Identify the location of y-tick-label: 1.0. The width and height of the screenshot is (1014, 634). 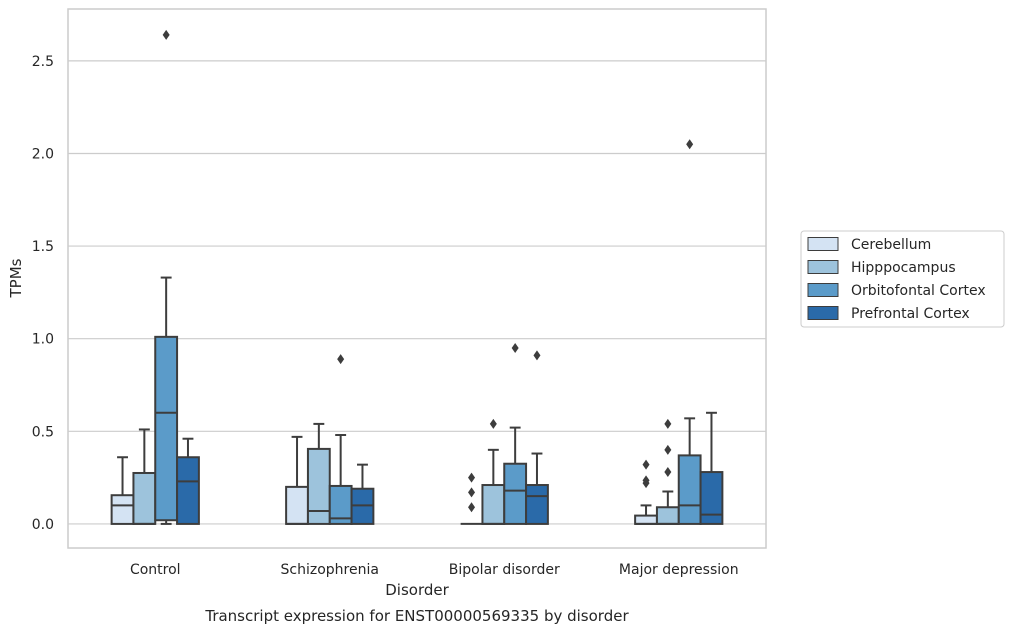
(43, 340).